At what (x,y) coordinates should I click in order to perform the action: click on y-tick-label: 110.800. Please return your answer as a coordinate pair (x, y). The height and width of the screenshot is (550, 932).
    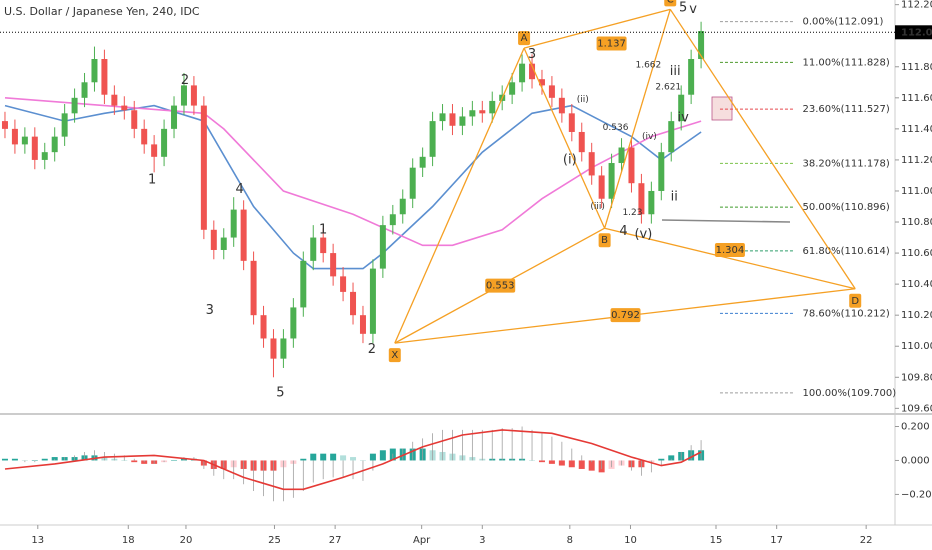
    Looking at the image, I should click on (916, 222).